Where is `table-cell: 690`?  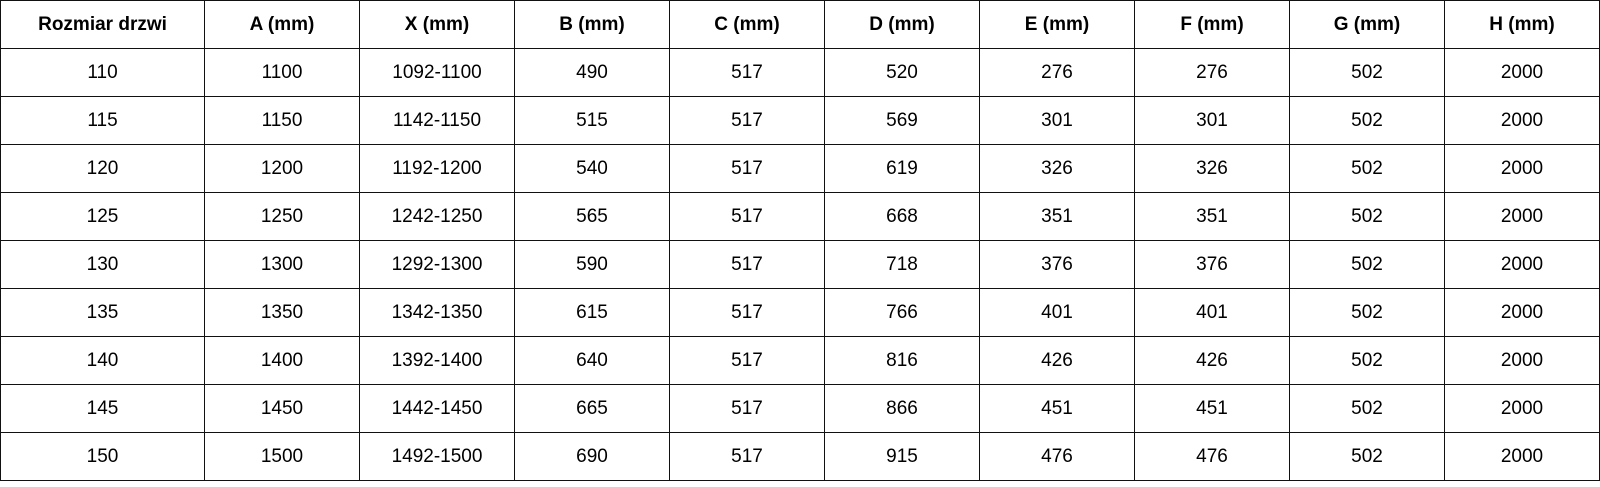 table-cell: 690 is located at coordinates (592, 456).